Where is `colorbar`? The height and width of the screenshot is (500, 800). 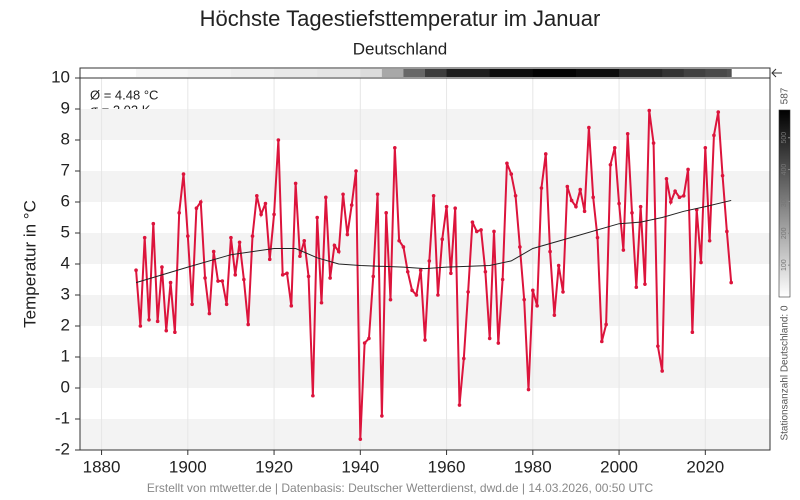 colorbar is located at coordinates (784, 203).